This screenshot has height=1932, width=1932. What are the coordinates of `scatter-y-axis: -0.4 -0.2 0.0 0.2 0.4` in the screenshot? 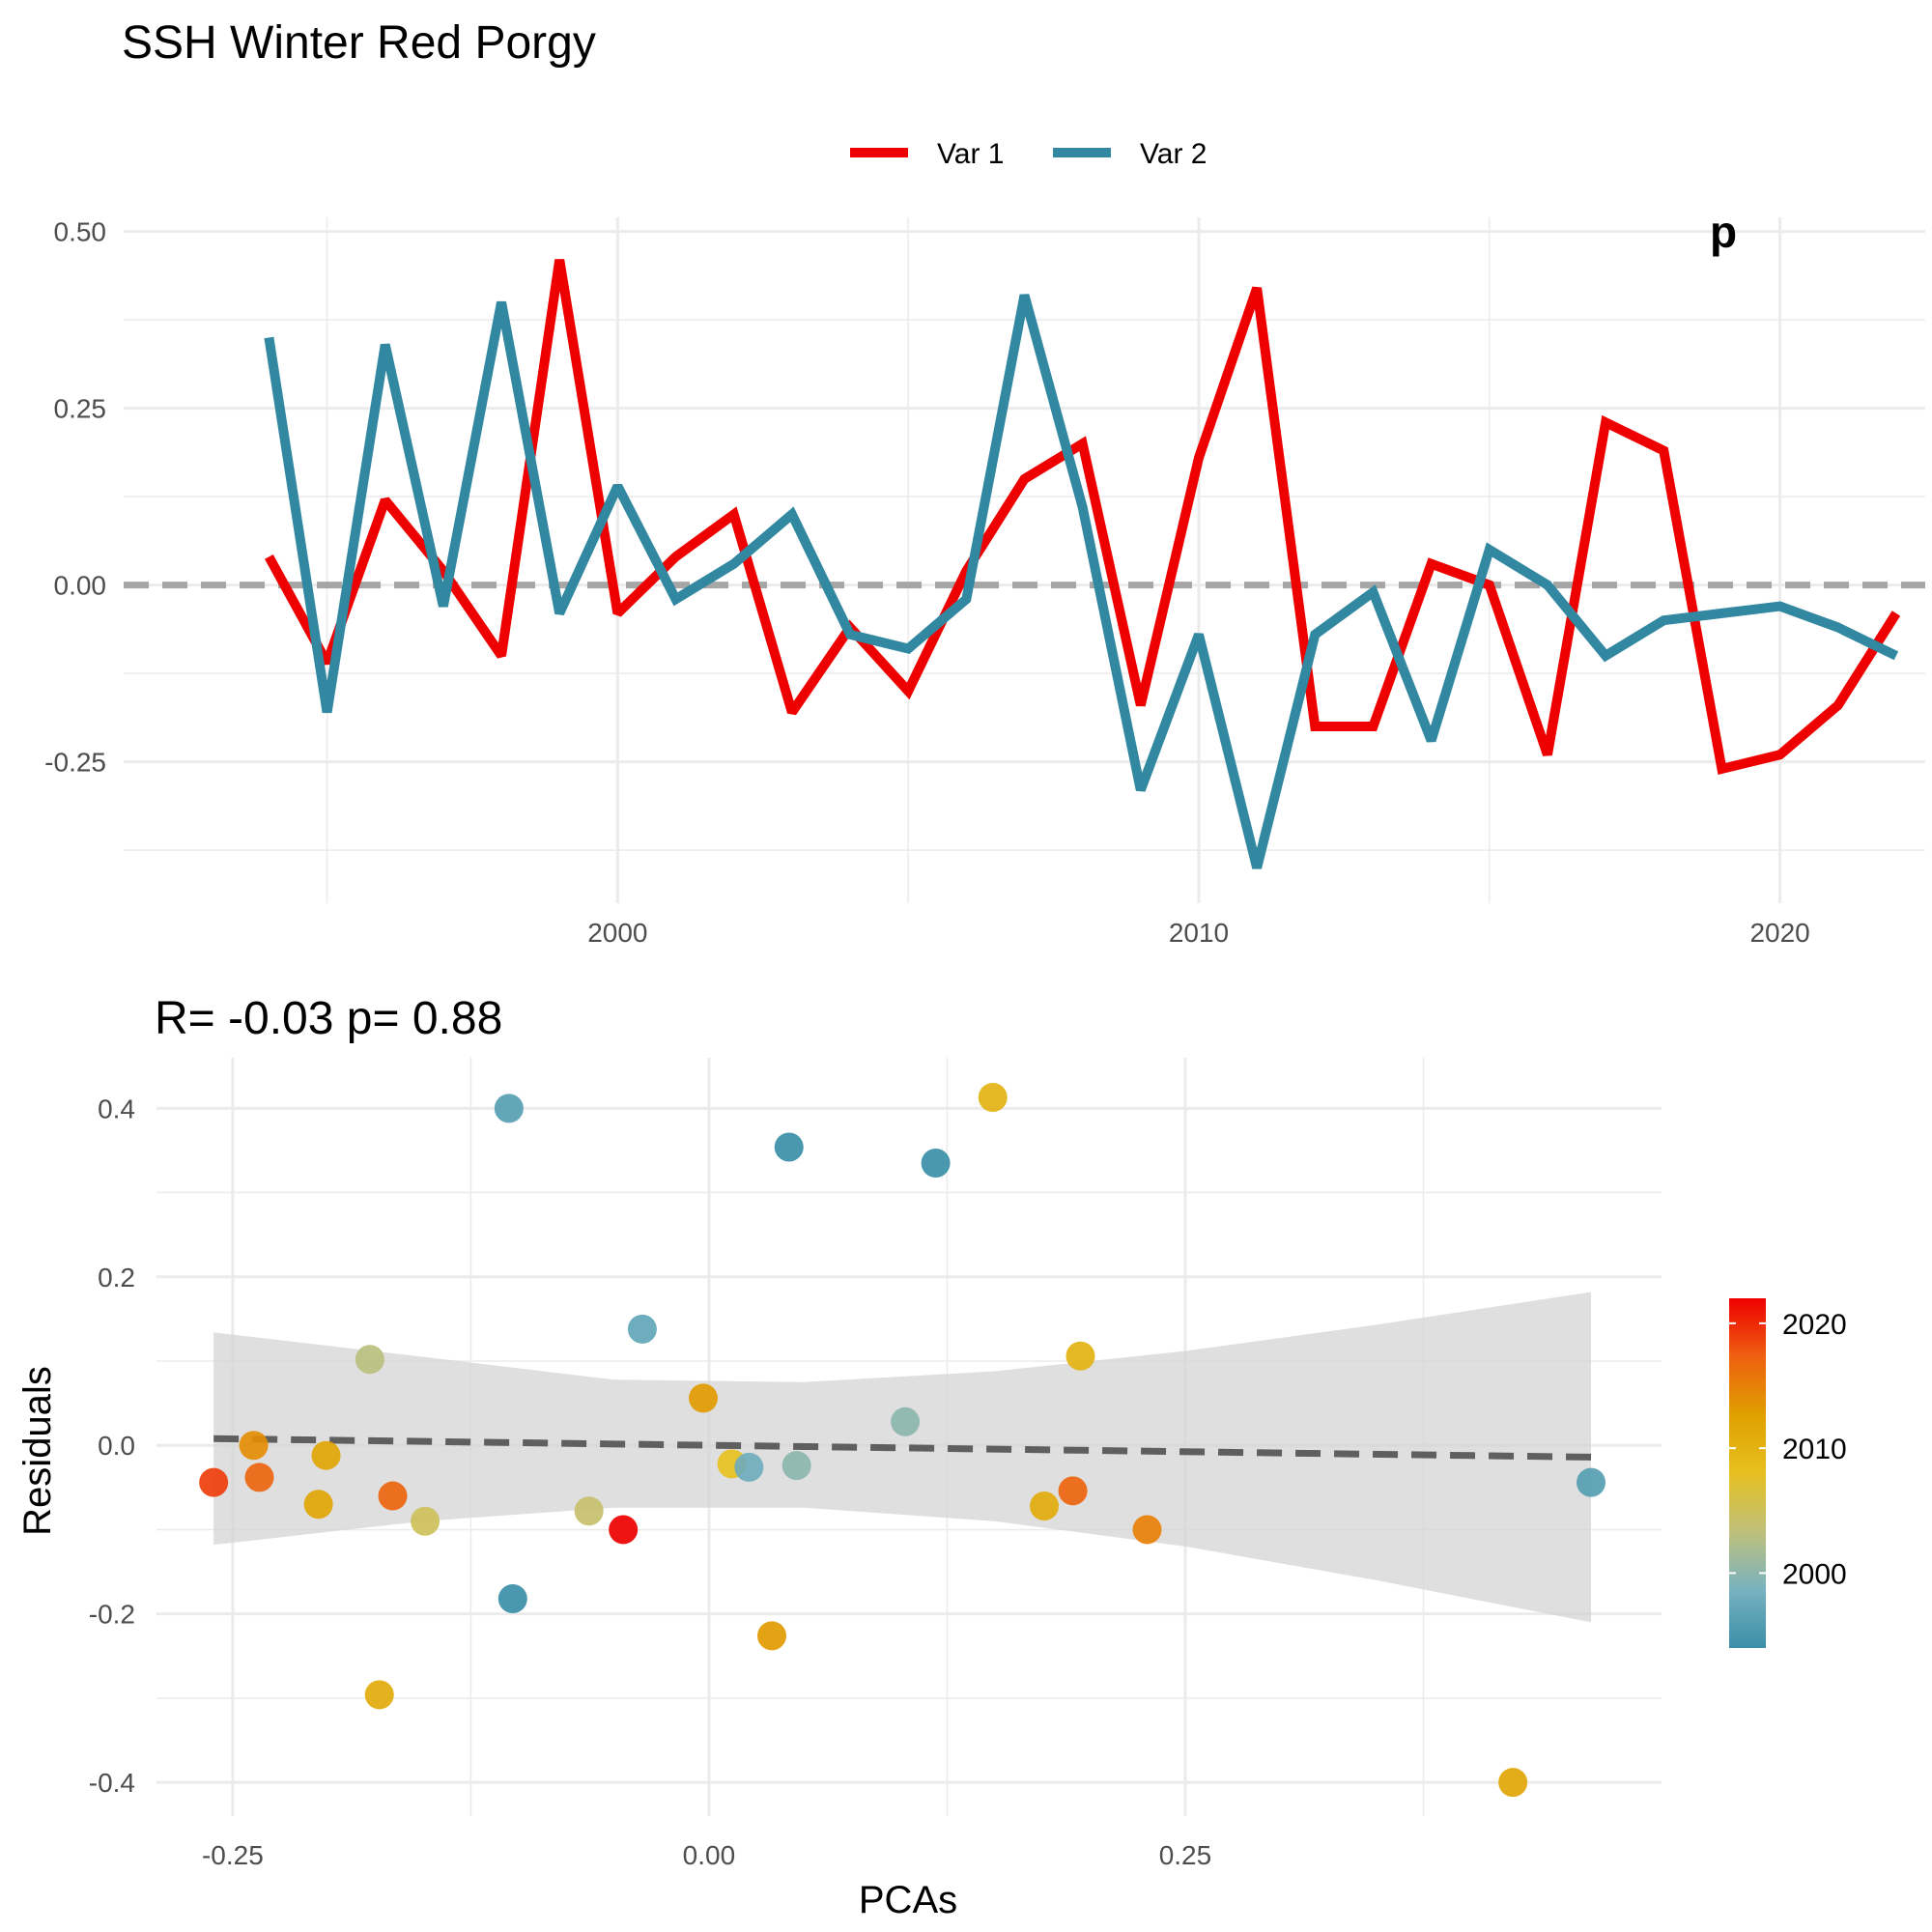 It's located at (112, 1446).